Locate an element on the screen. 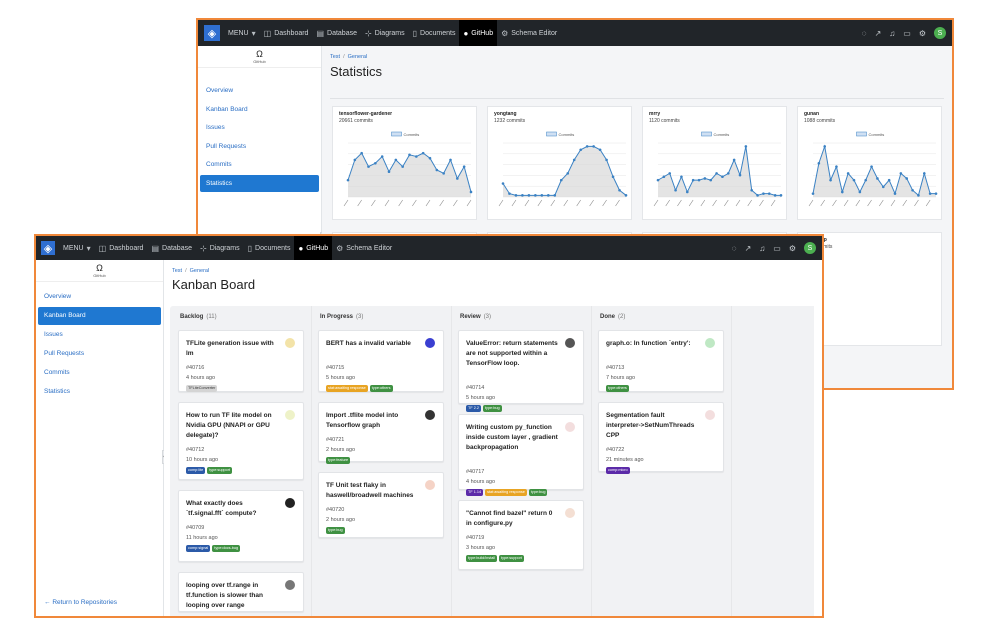 The width and height of the screenshot is (986, 636). issue-label-badge: type:feature is located at coordinates (338, 460).